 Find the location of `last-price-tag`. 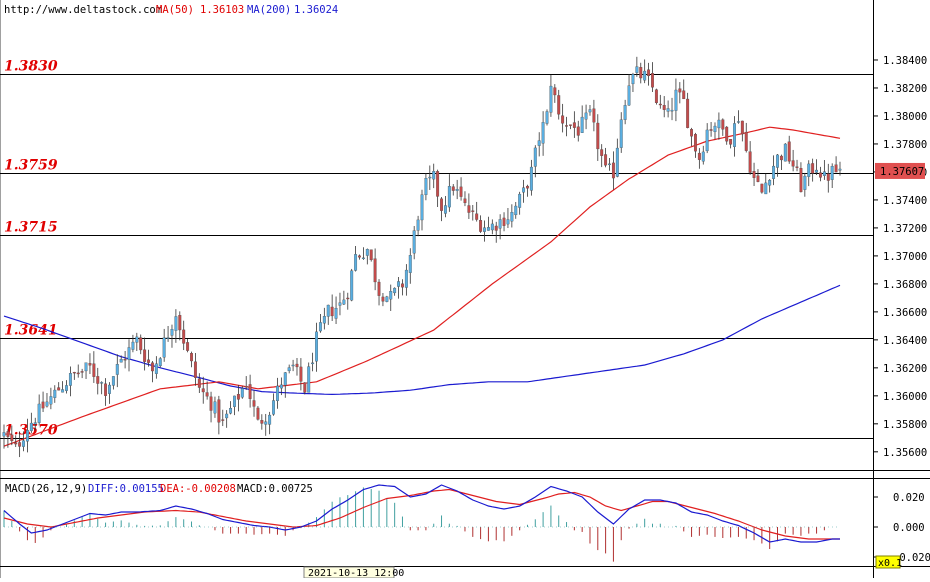

last-price-tag is located at coordinates (900, 170).